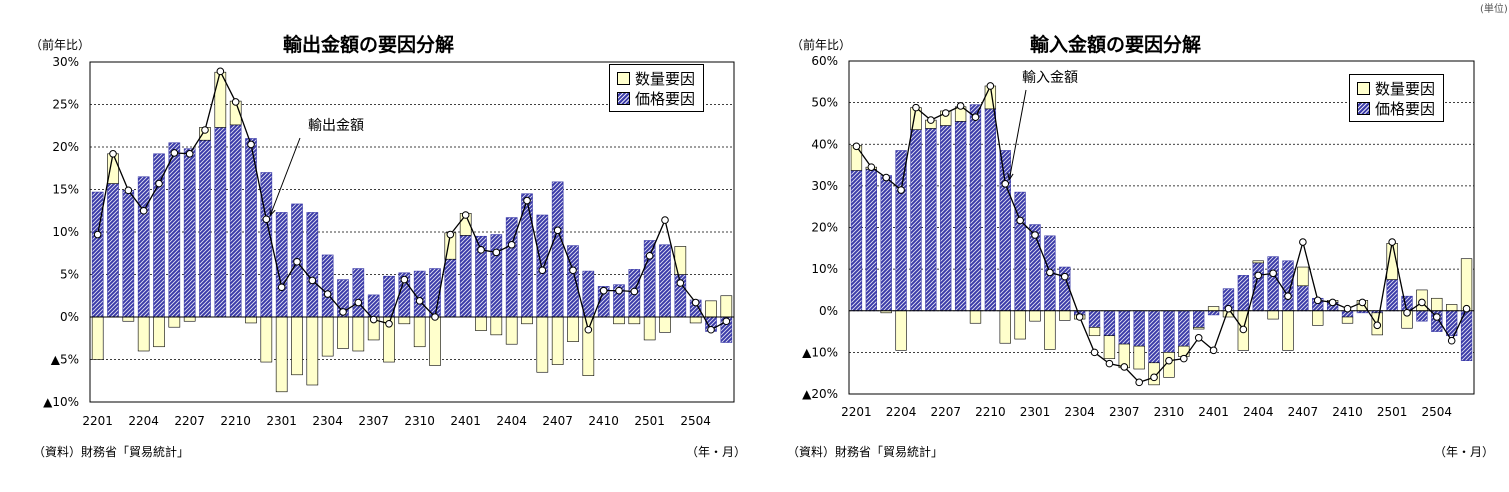  What do you see at coordinates (1050, 78) in the screenshot?
I see `annotation-label: 輸入金額` at bounding box center [1050, 78].